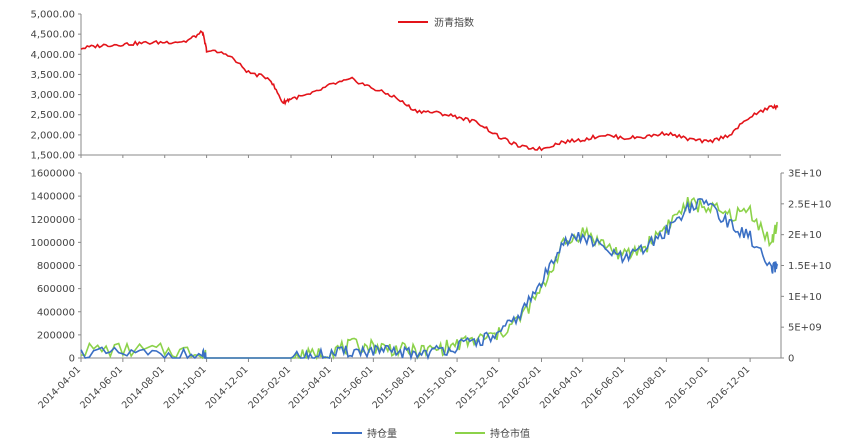  What do you see at coordinates (52, 197) in the screenshot?
I see `bottom-y-tick-label: 1400000` at bounding box center [52, 197].